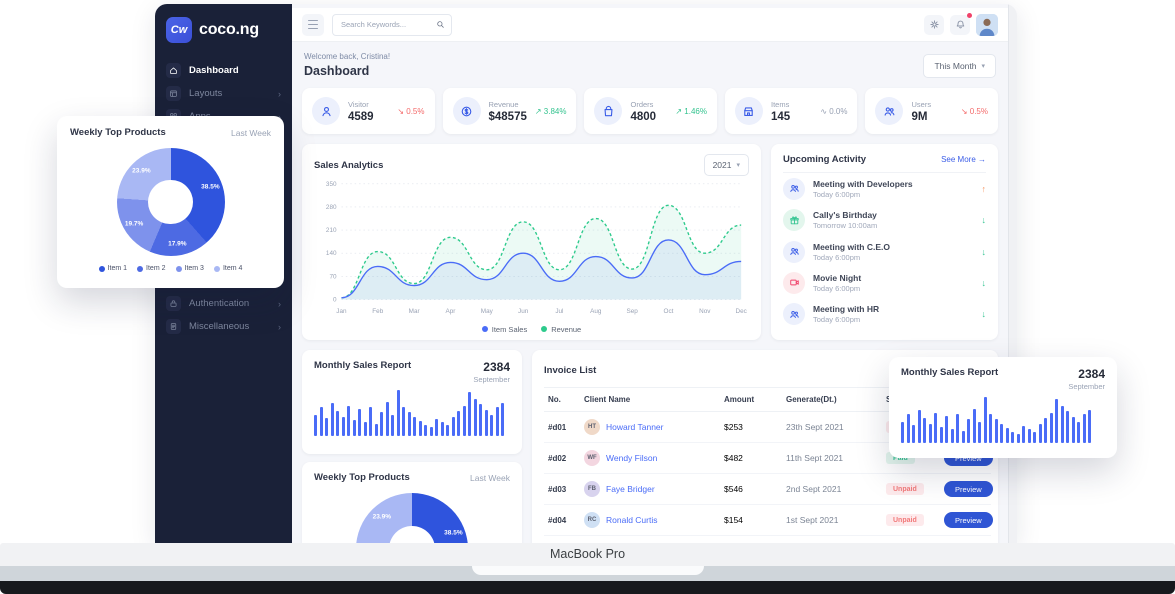 The image size is (1175, 594). Describe the element at coordinates (509, 111) in the screenshot. I see `stat-card-revenue: Revenue $48575 ↗ 3.84%` at that location.